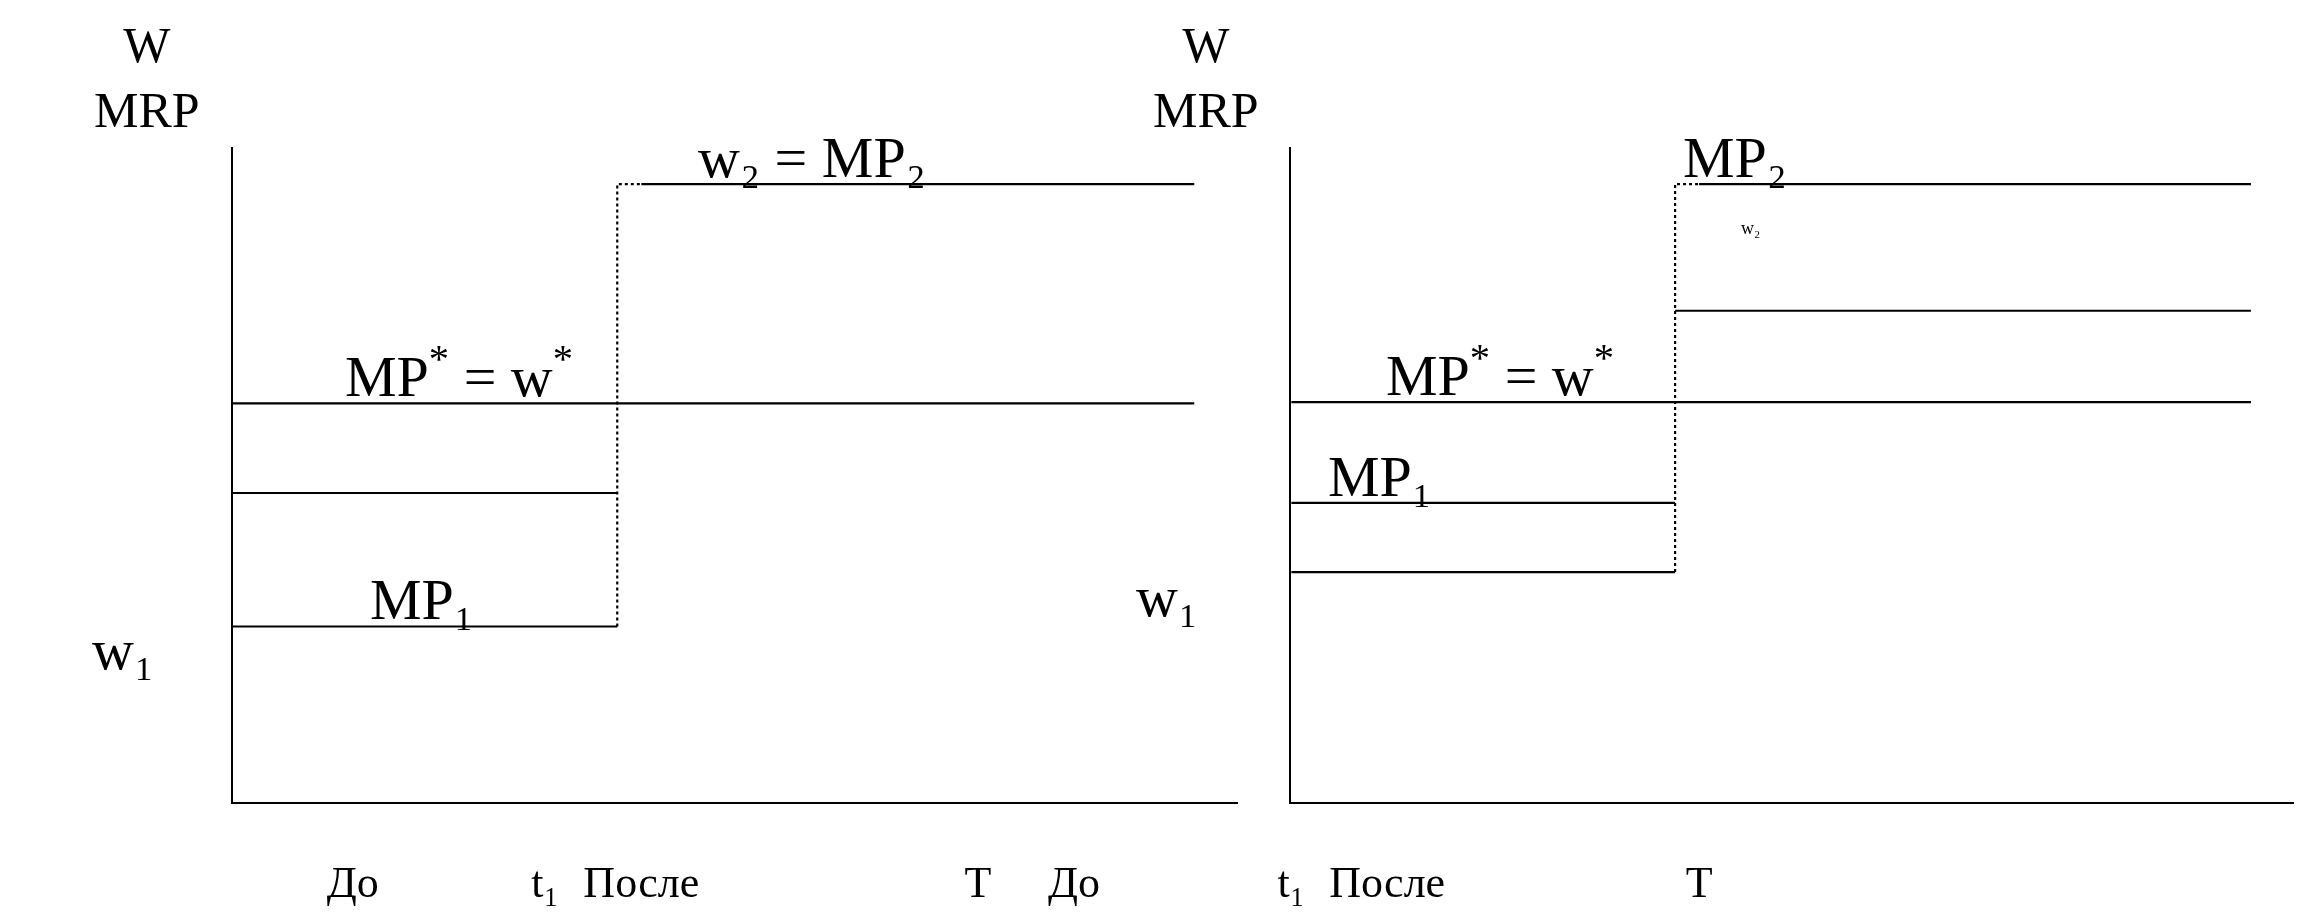 The width and height of the screenshot is (2298, 913). What do you see at coordinates (123, 649) in the screenshot?
I see `text: w₁` at bounding box center [123, 649].